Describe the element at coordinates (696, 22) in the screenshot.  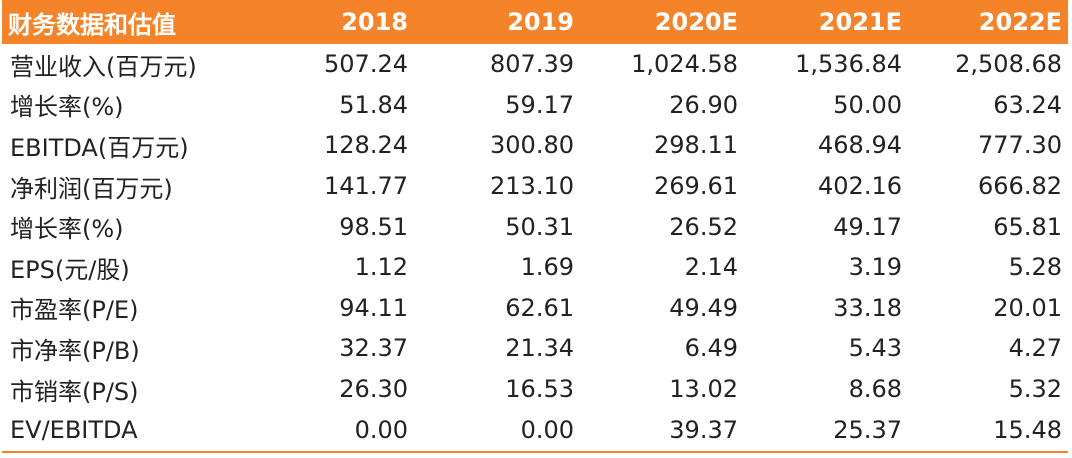
I see `year-header: 2020E` at that location.